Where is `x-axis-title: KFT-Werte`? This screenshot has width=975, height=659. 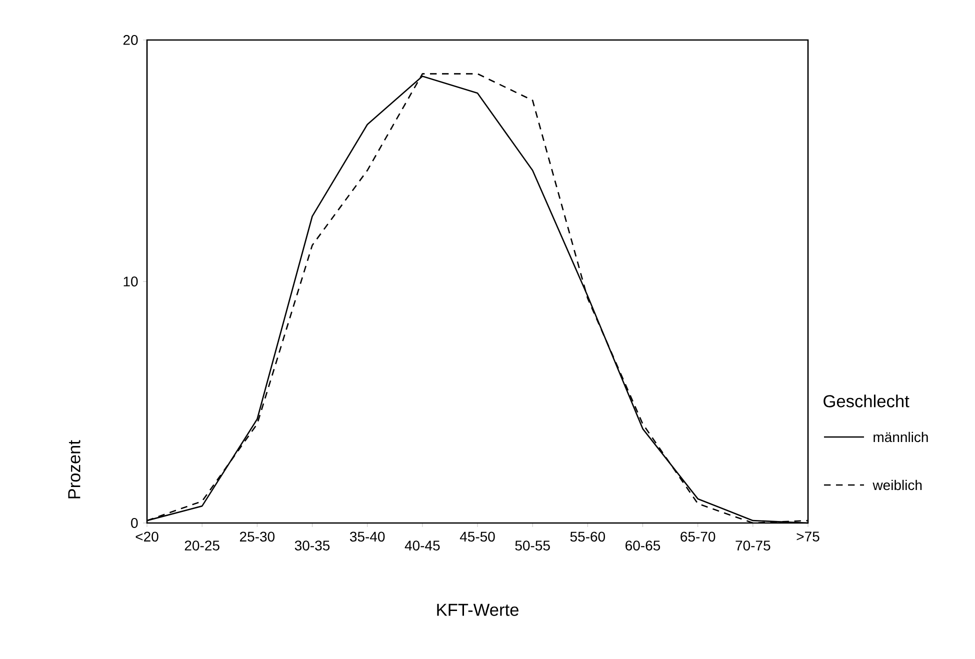 x-axis-title: KFT-Werte is located at coordinates (477, 610).